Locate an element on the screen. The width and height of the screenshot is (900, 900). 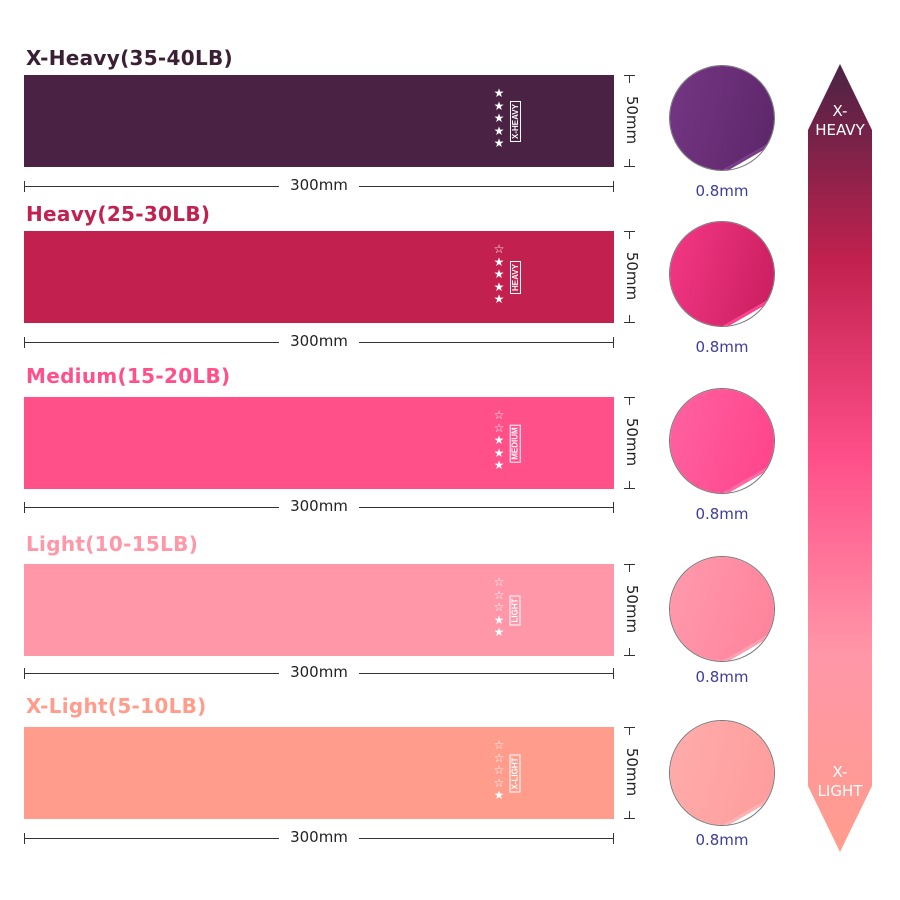
band-level-label: LIGHT is located at coordinates (515, 610).